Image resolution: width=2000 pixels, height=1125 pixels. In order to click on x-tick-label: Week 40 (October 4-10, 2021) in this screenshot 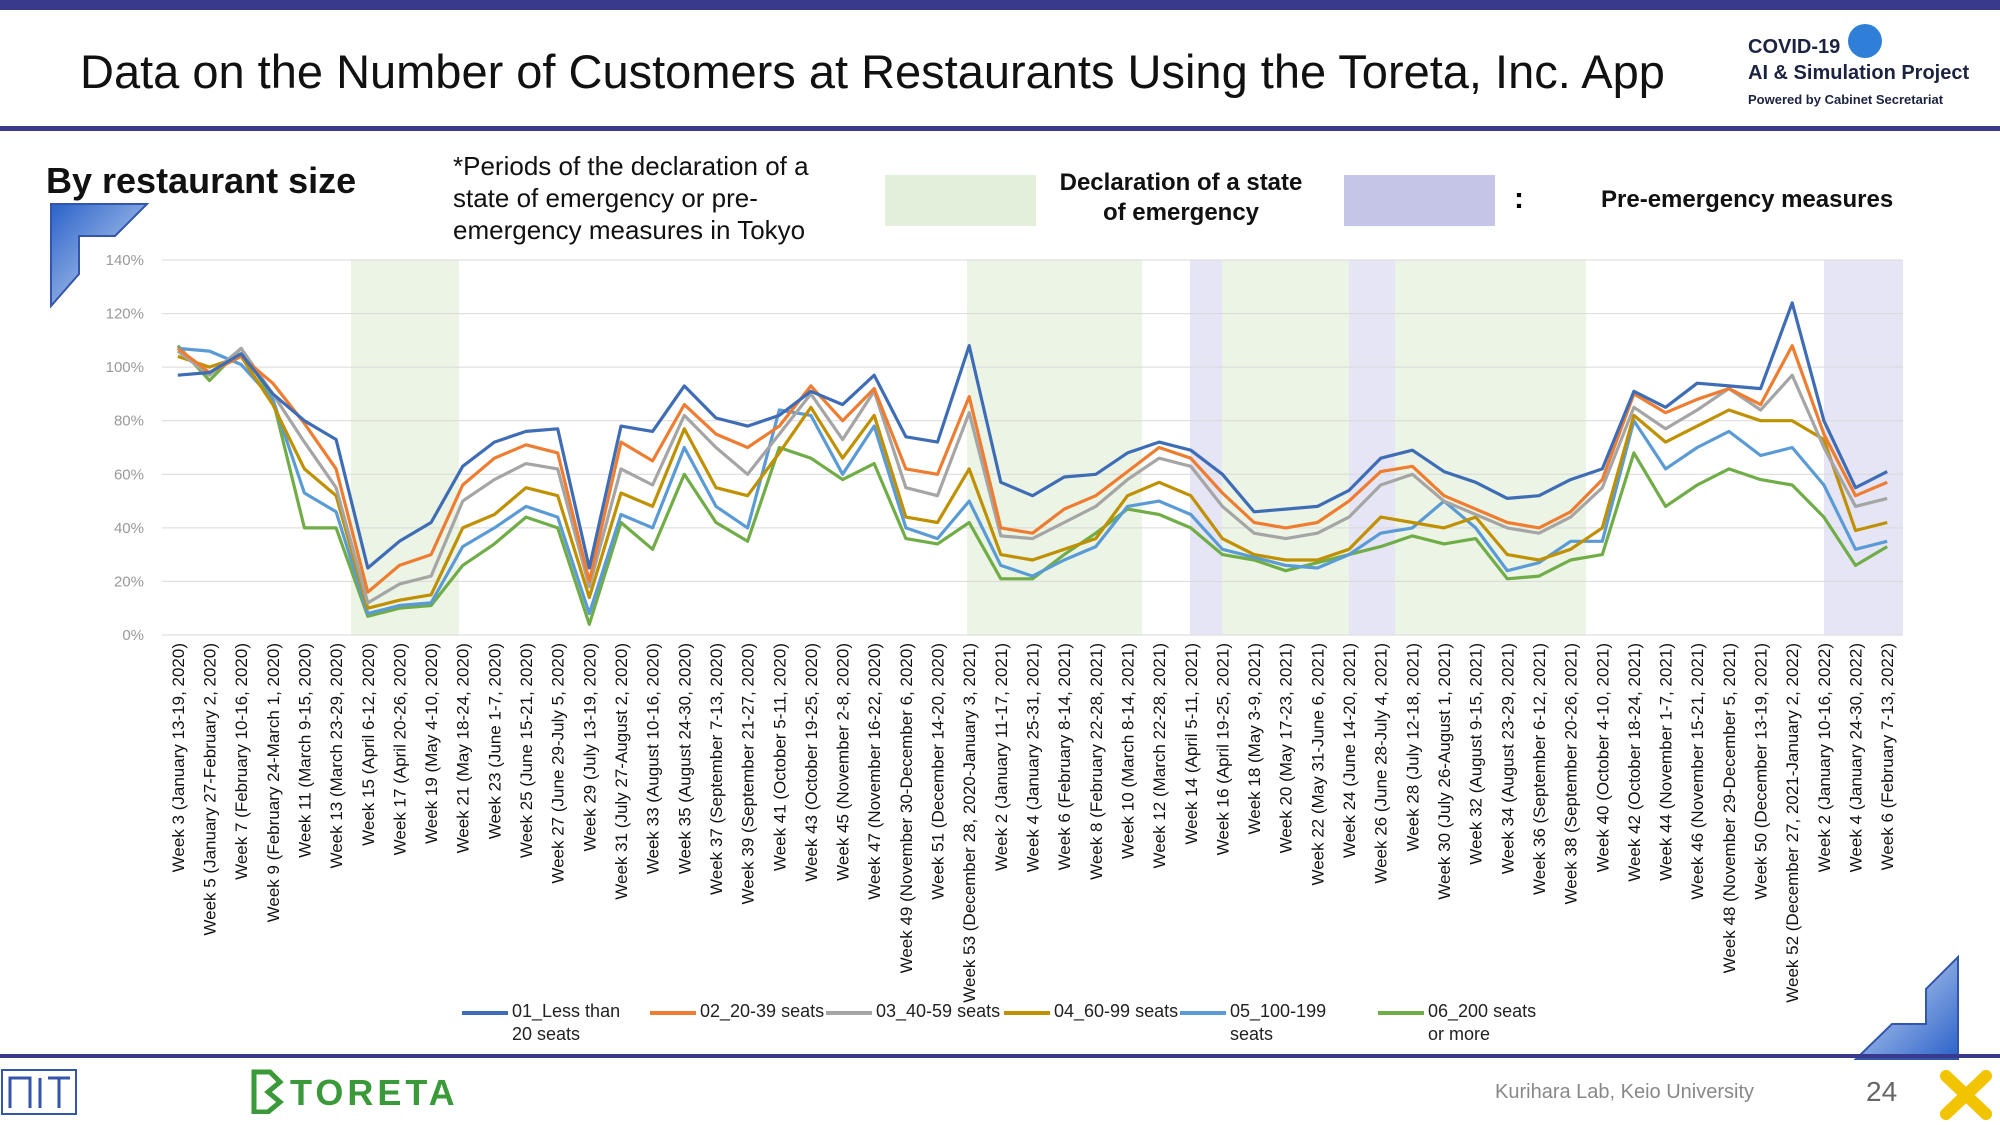, I will do `click(1602, 757)`.